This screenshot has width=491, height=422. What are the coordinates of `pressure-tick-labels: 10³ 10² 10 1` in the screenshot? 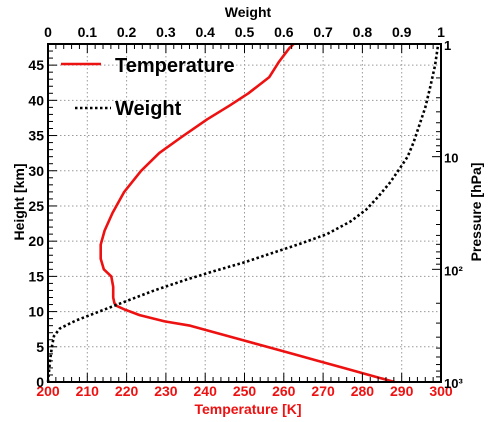 It's located at (453, 214).